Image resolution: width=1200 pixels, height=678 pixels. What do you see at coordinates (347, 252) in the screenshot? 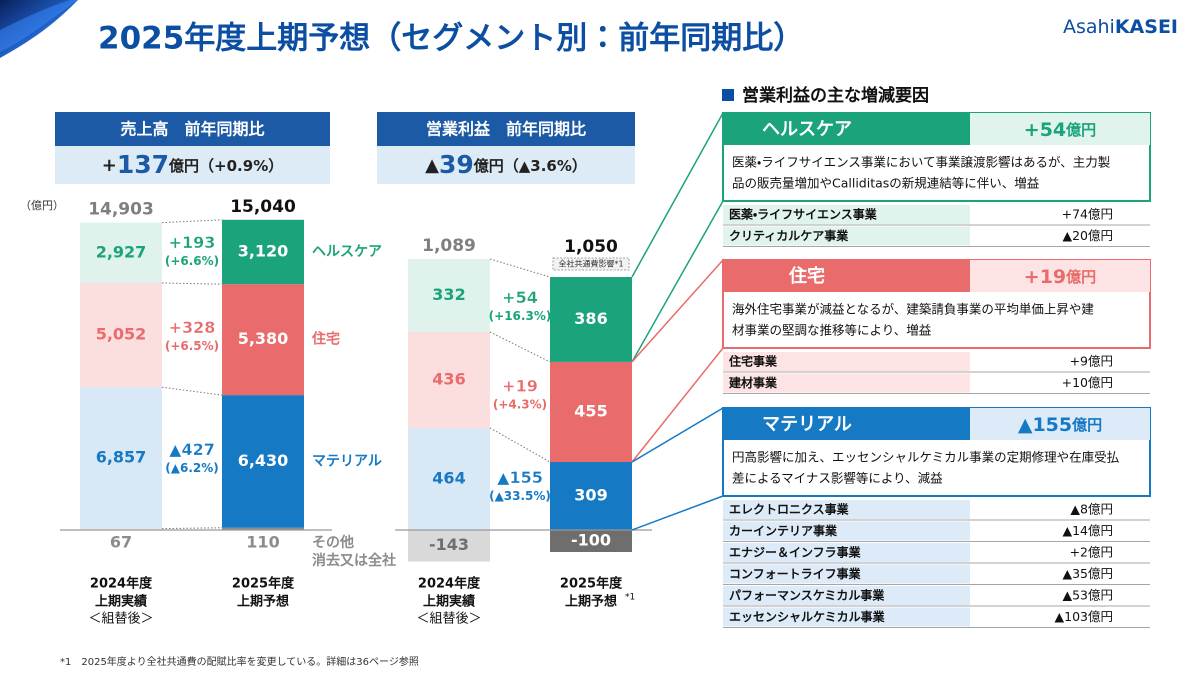
I see `series-name: ヘルスケア` at bounding box center [347, 252].